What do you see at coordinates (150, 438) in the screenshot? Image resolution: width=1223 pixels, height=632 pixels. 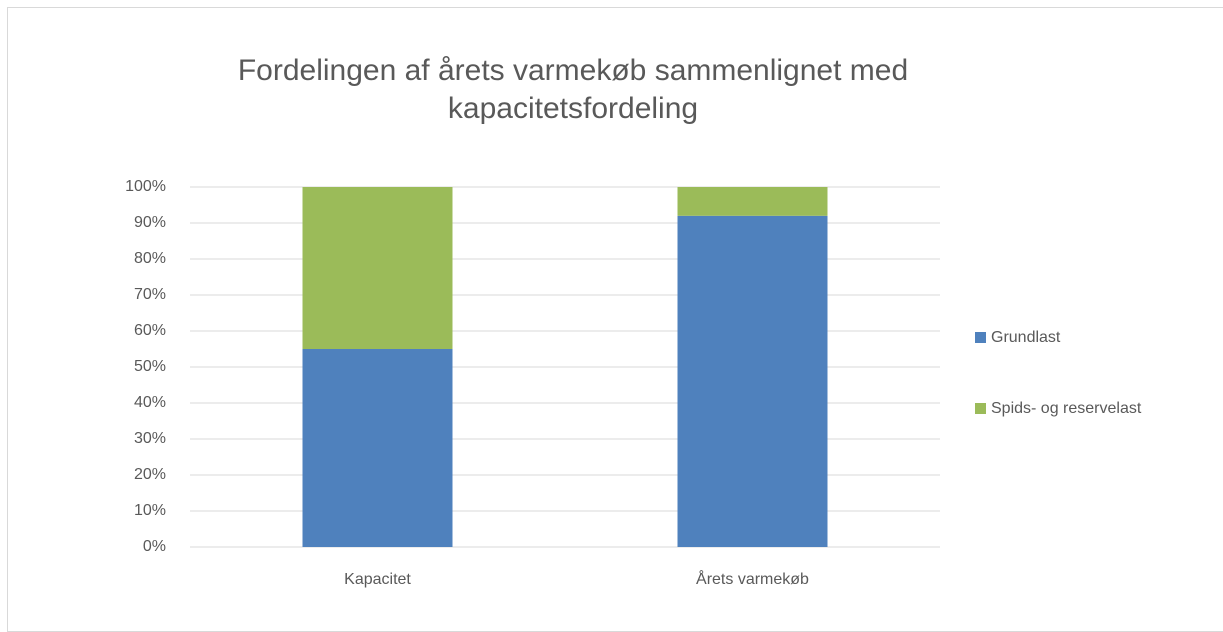 I see `y-tick-label: 30%` at bounding box center [150, 438].